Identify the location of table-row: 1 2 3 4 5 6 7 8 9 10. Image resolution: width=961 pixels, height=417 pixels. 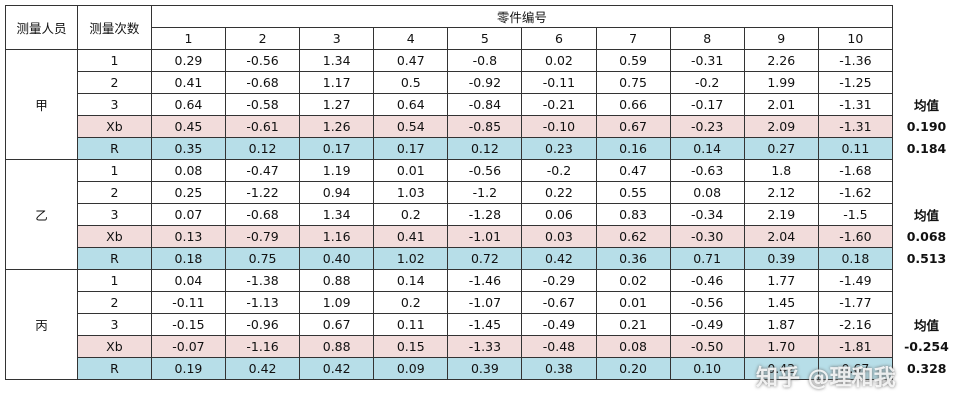
(483, 38).